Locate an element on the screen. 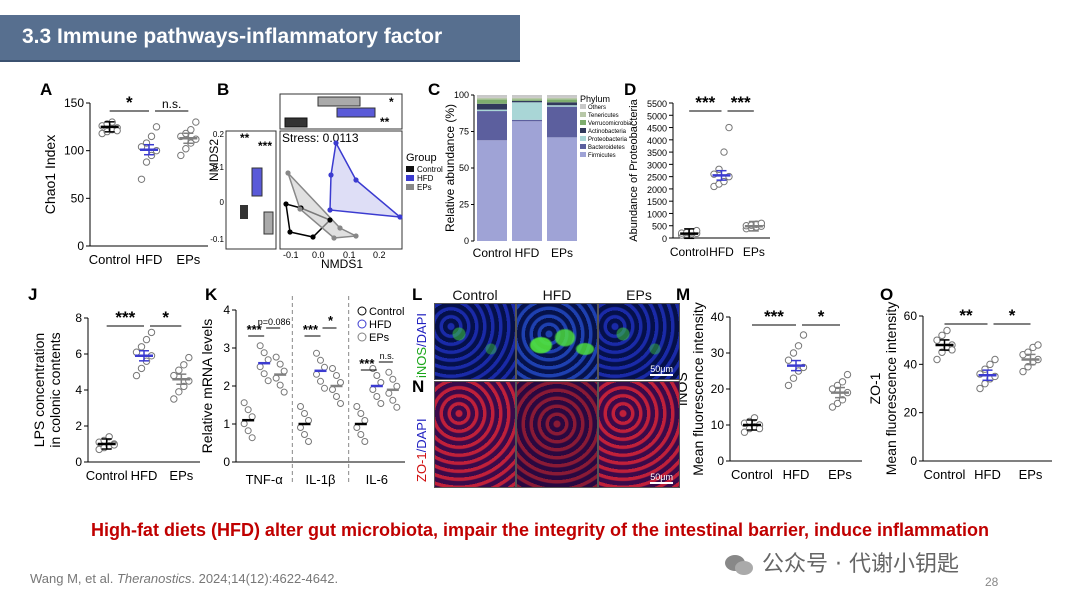 Image resolution: width=1080 pixels, height=608 pixels. c-ytick-label: 100 is located at coordinates (461, 95).